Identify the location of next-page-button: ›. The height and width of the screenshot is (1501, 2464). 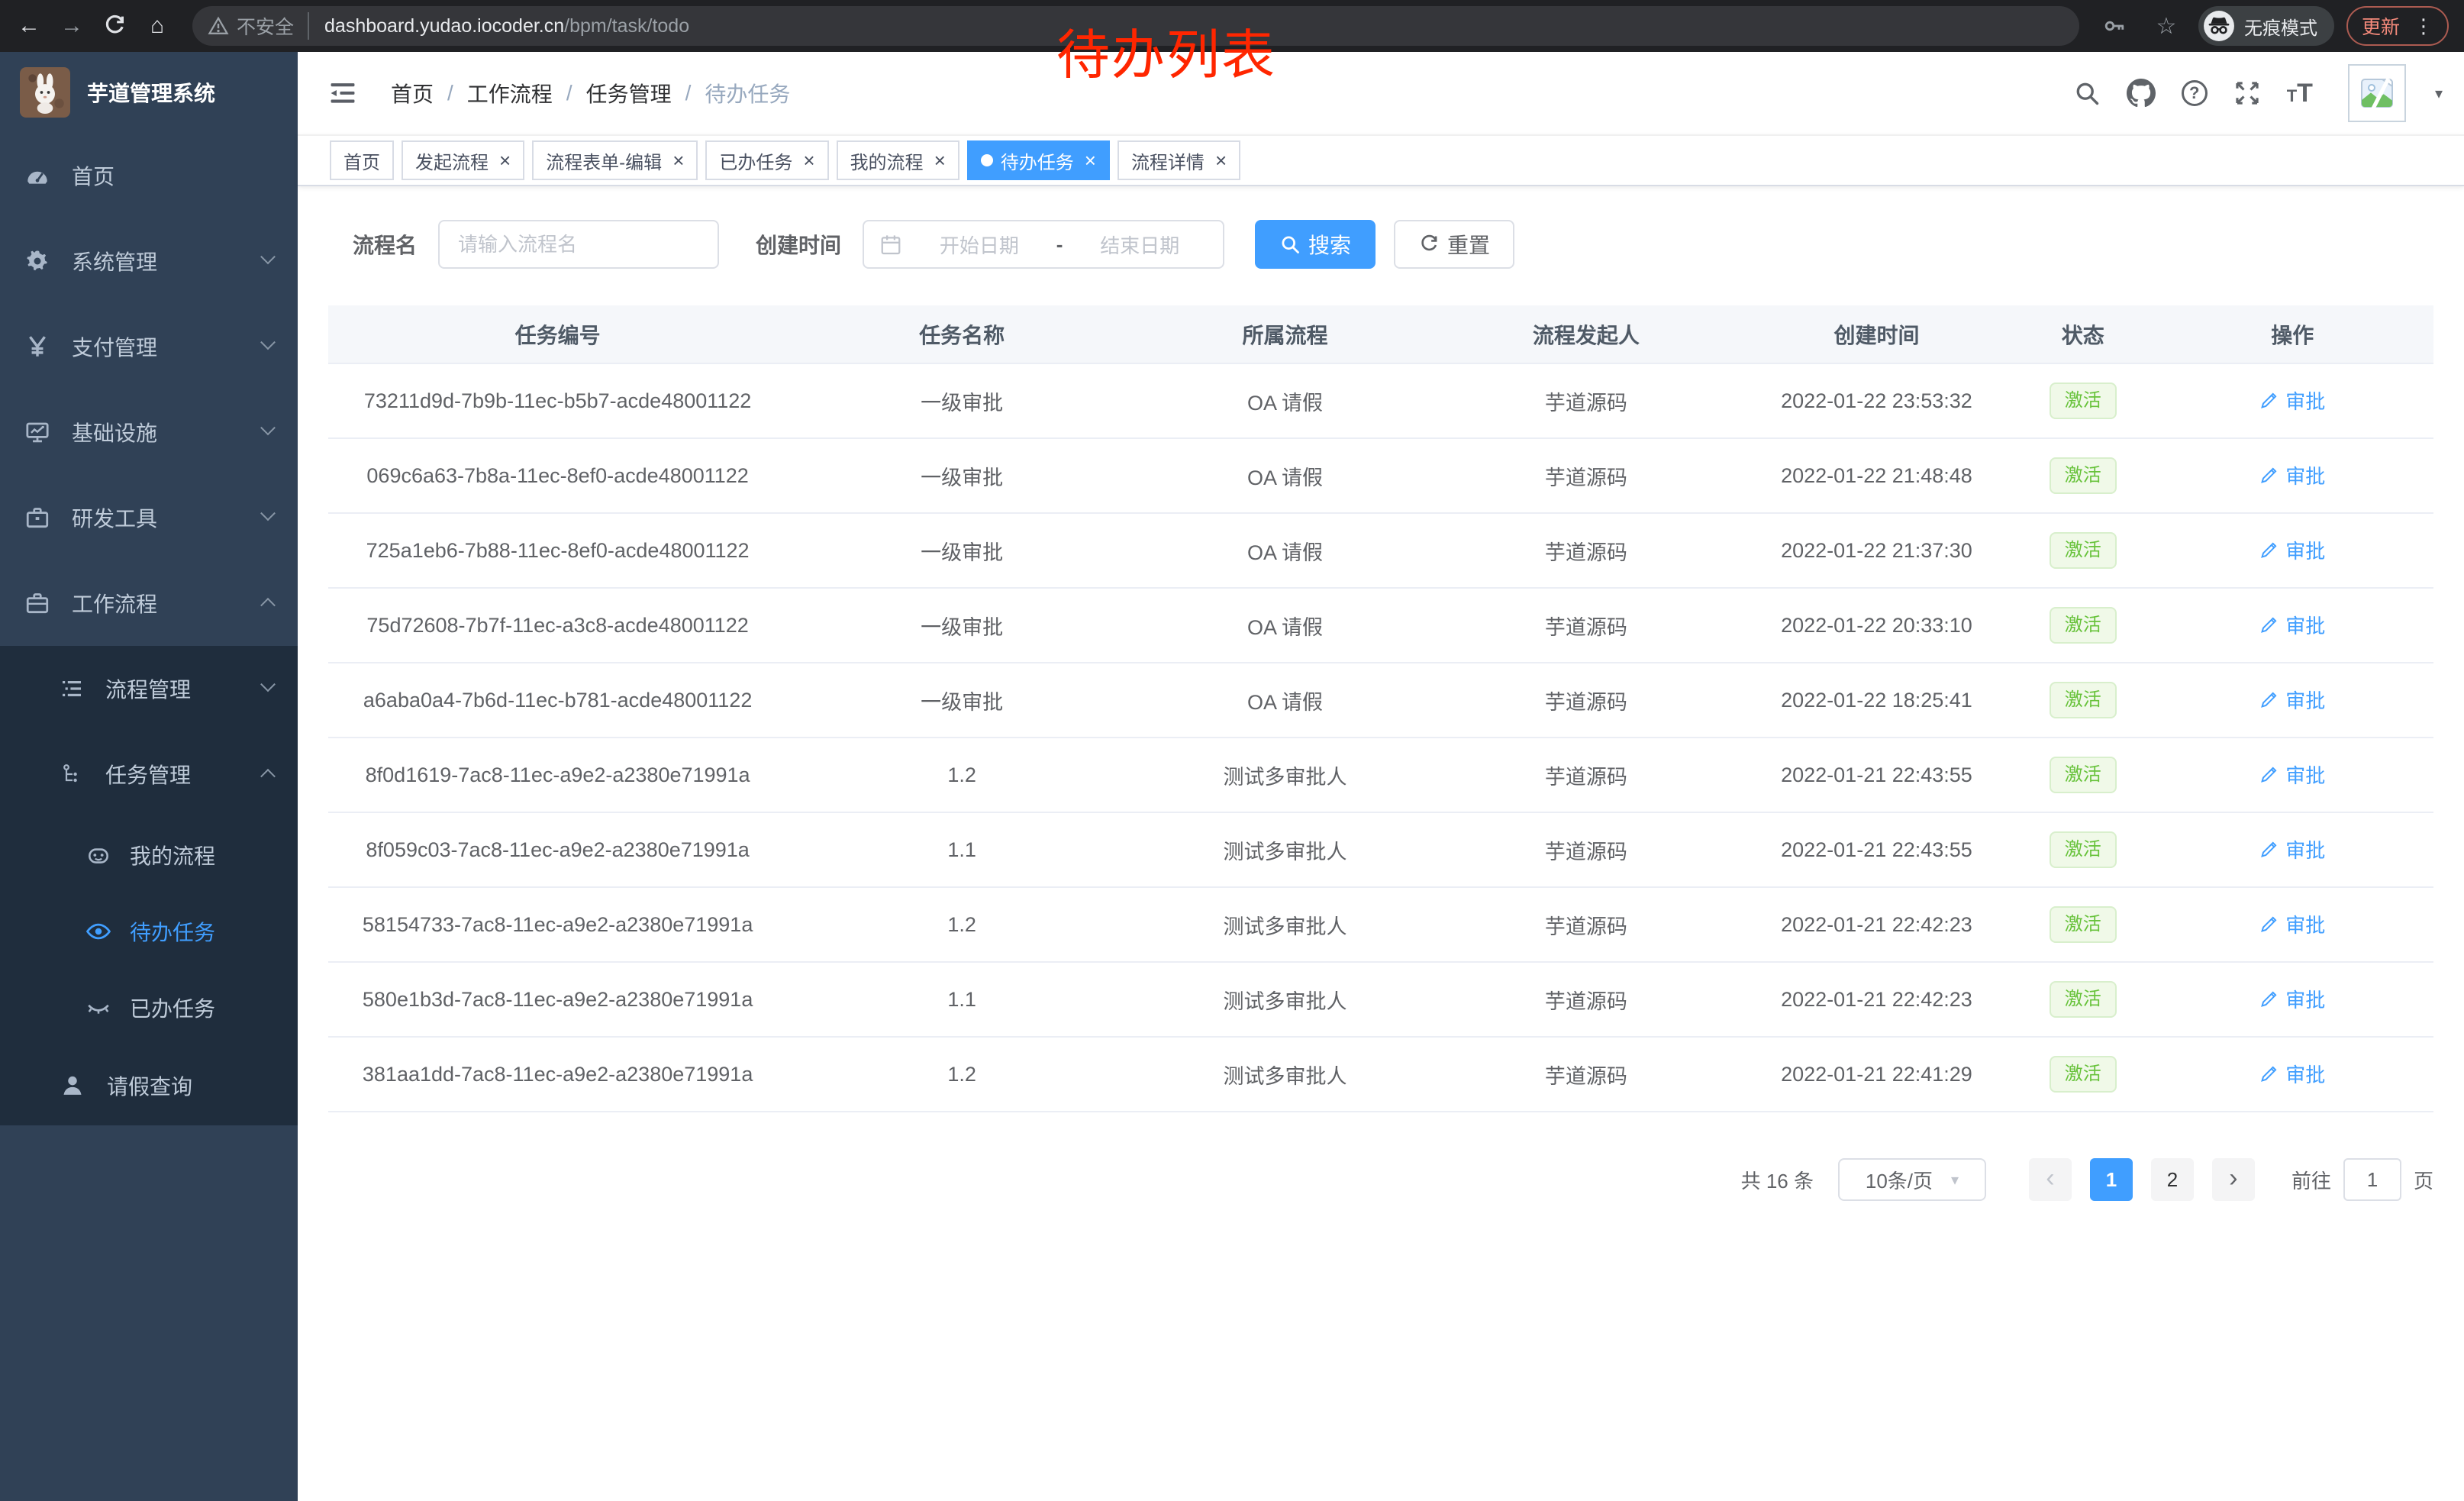
(2233, 1179).